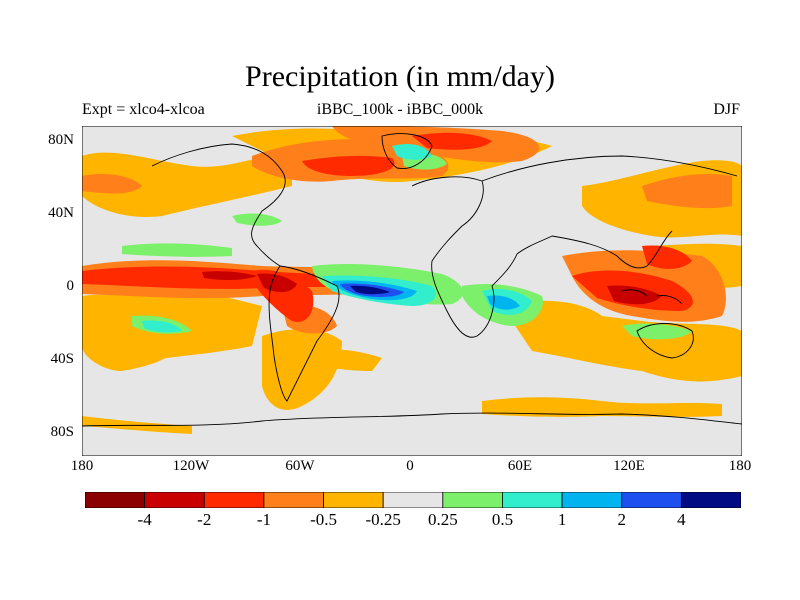  I want to click on x-tick-0: 0, so click(410, 466).